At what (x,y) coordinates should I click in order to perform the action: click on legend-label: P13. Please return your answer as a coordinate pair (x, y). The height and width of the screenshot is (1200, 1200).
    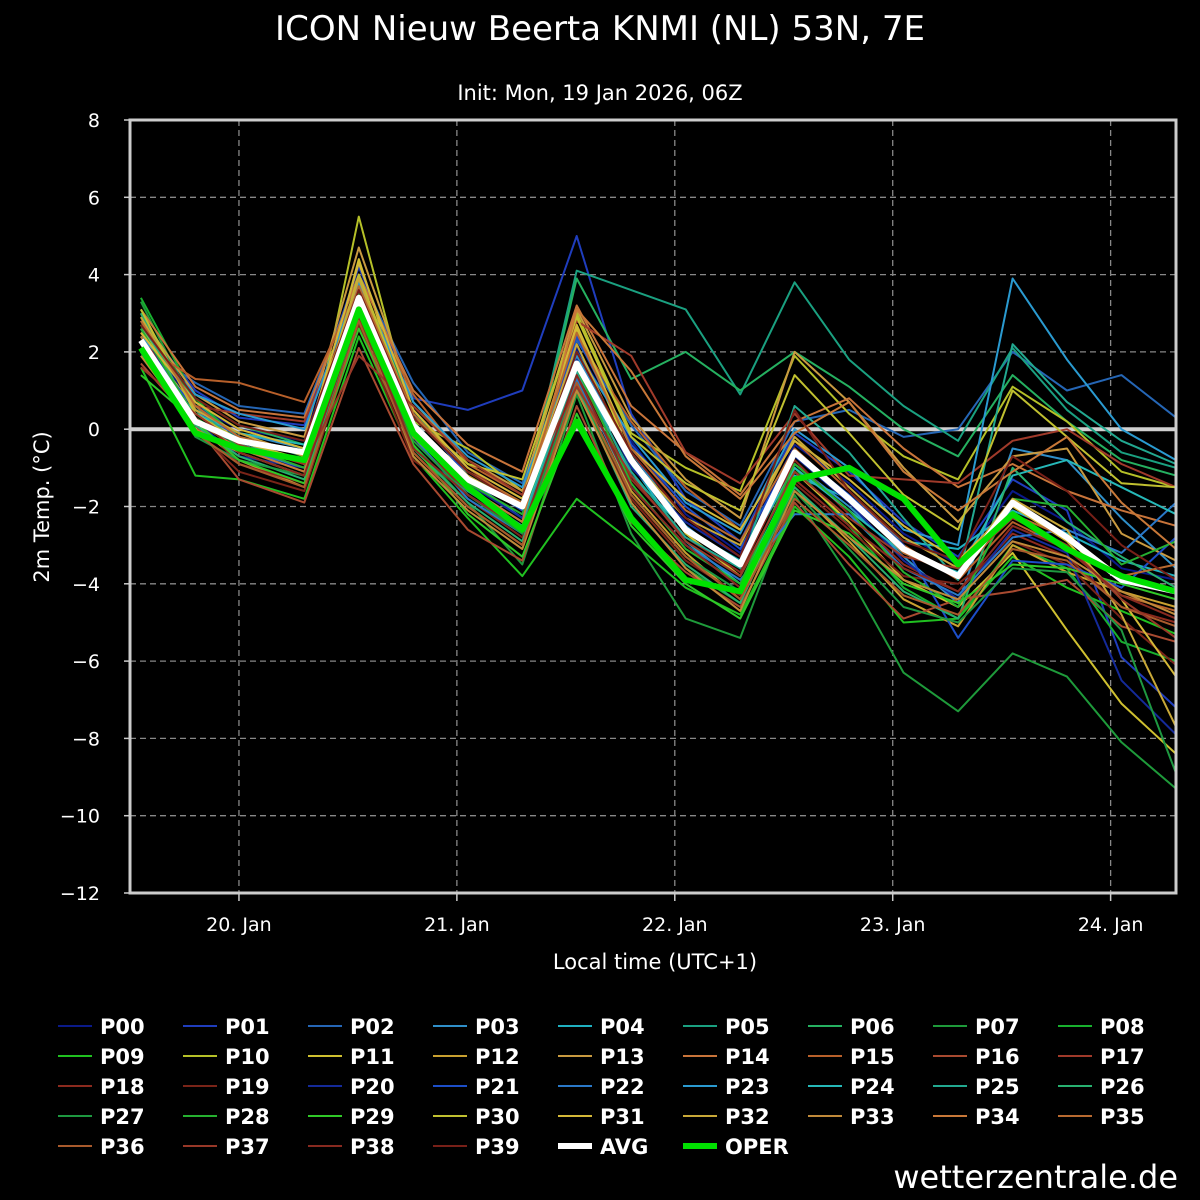
    Looking at the image, I should click on (622, 1057).